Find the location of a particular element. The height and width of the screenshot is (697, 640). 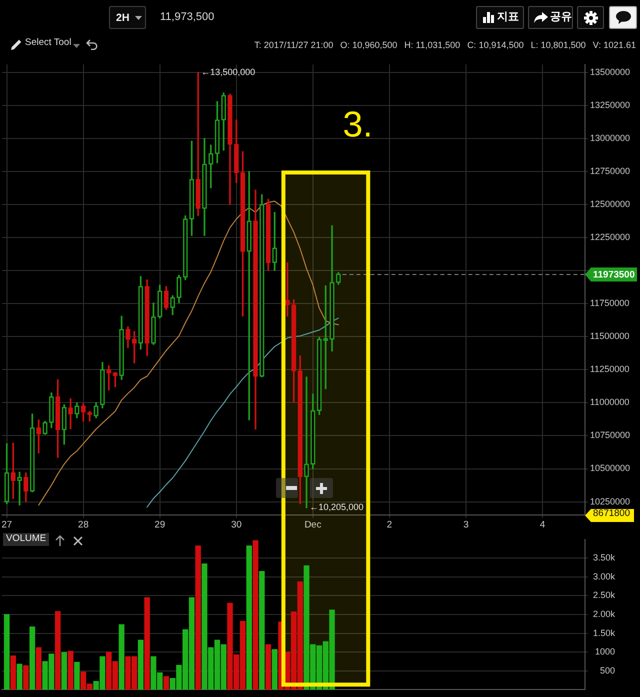

y-tick-label: 11500000 is located at coordinates (610, 336).